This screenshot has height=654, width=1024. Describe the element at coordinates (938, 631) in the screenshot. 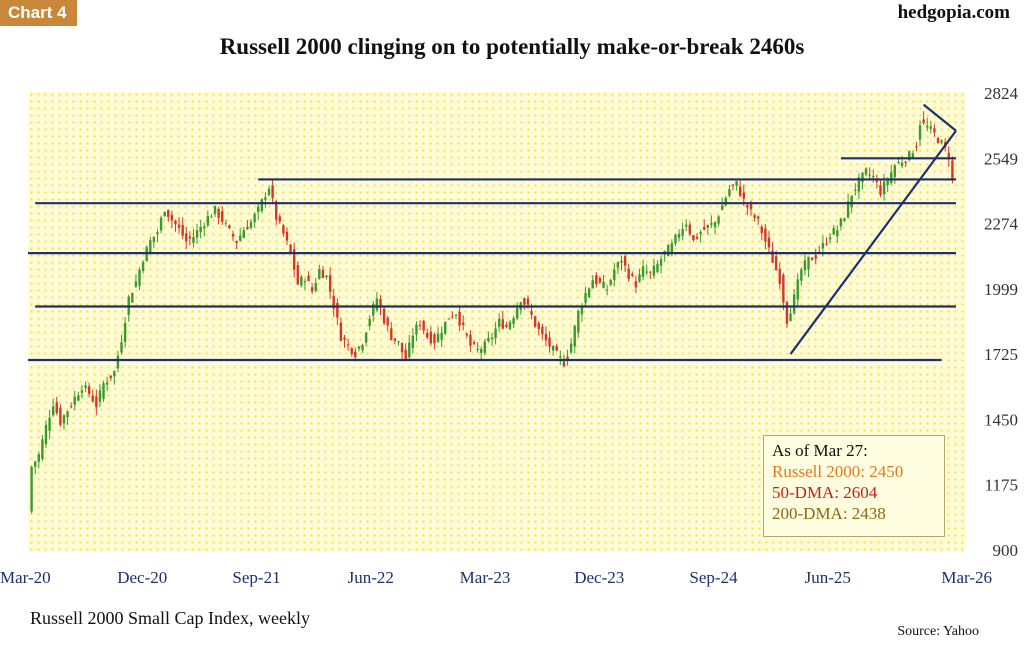

I see `source-note: Source: Yahoo` at that location.